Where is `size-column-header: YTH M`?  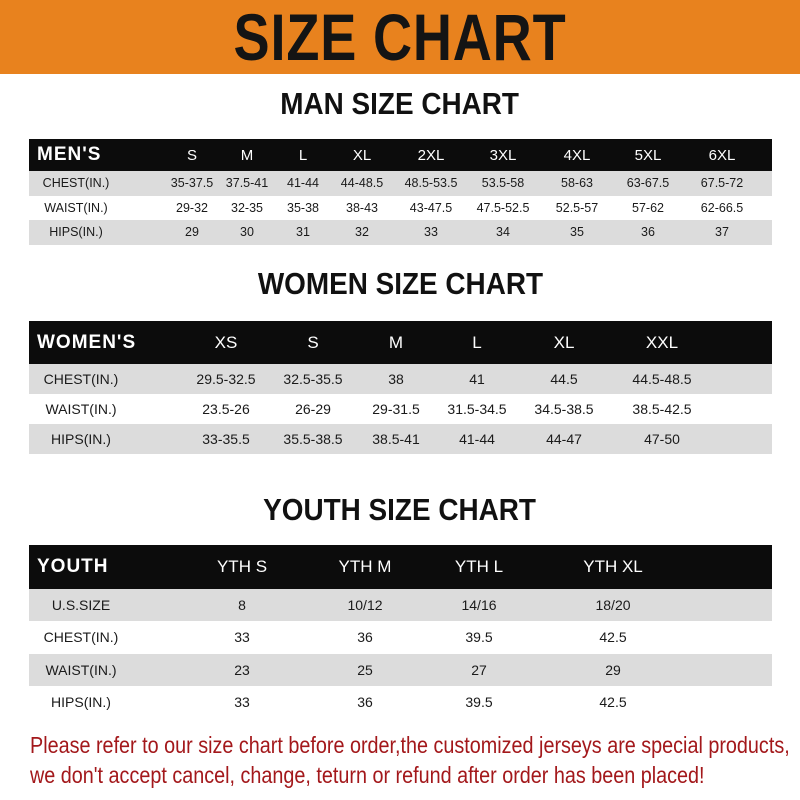
size-column-header: YTH M is located at coordinates (365, 566).